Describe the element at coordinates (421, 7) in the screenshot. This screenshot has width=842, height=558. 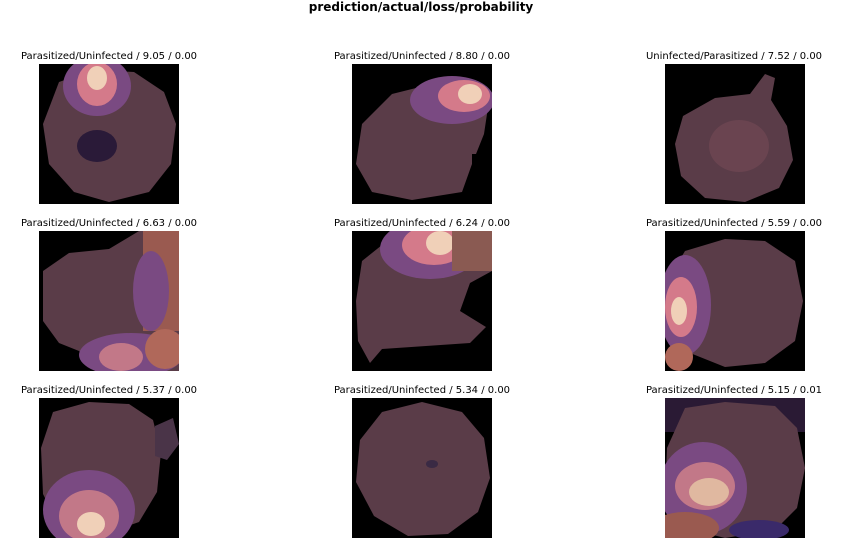
I see `figure-title: prediction/actual/loss/probability` at that location.